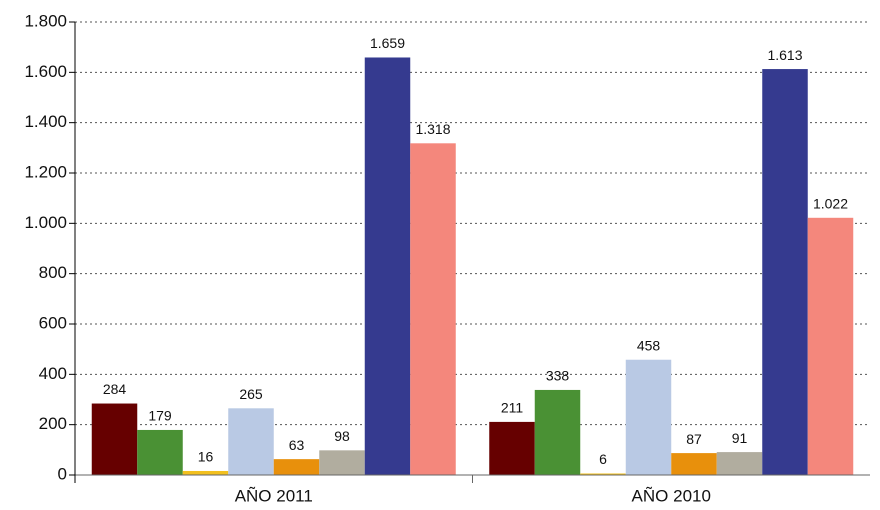  What do you see at coordinates (45, 20) in the screenshot?
I see `y-tick-label: 1.800` at bounding box center [45, 20].